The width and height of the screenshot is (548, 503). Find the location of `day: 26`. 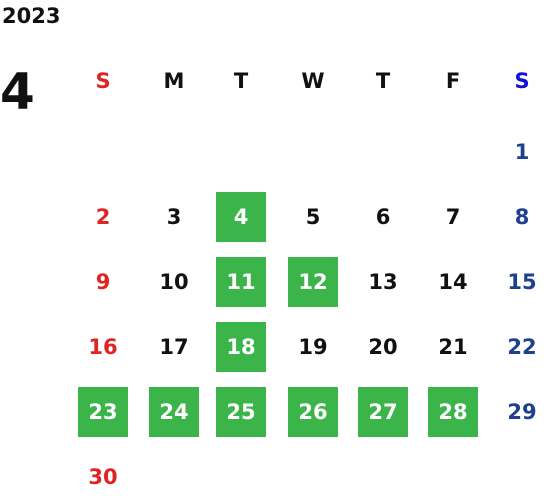

day: 26 is located at coordinates (312, 412).